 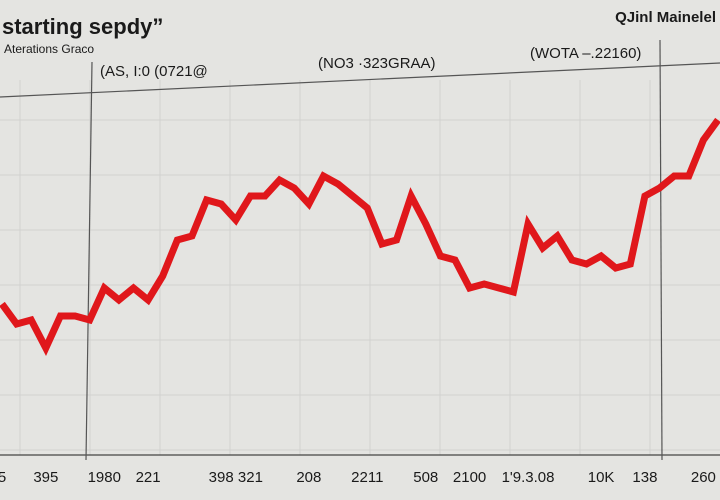 What do you see at coordinates (377, 63) in the screenshot?
I see `annotation: (NO3 ·323GRAA)` at bounding box center [377, 63].